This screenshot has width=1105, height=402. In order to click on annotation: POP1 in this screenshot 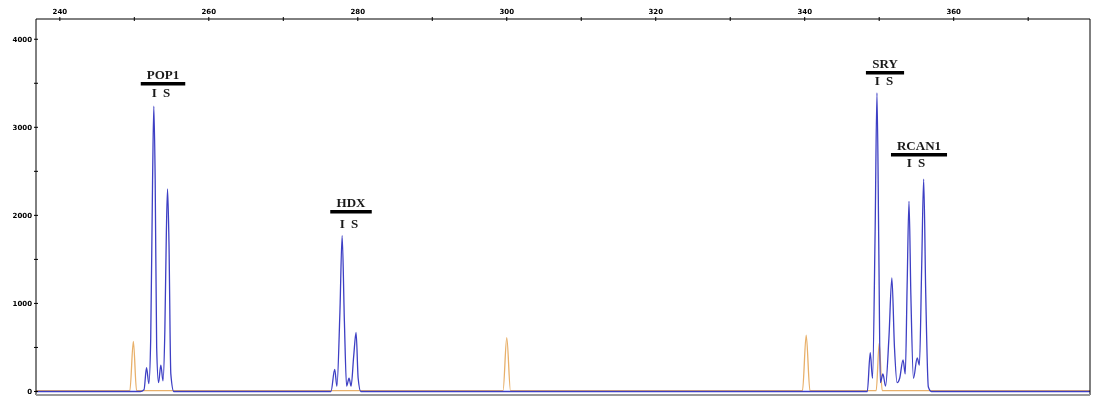, I will do `click(163, 74)`.